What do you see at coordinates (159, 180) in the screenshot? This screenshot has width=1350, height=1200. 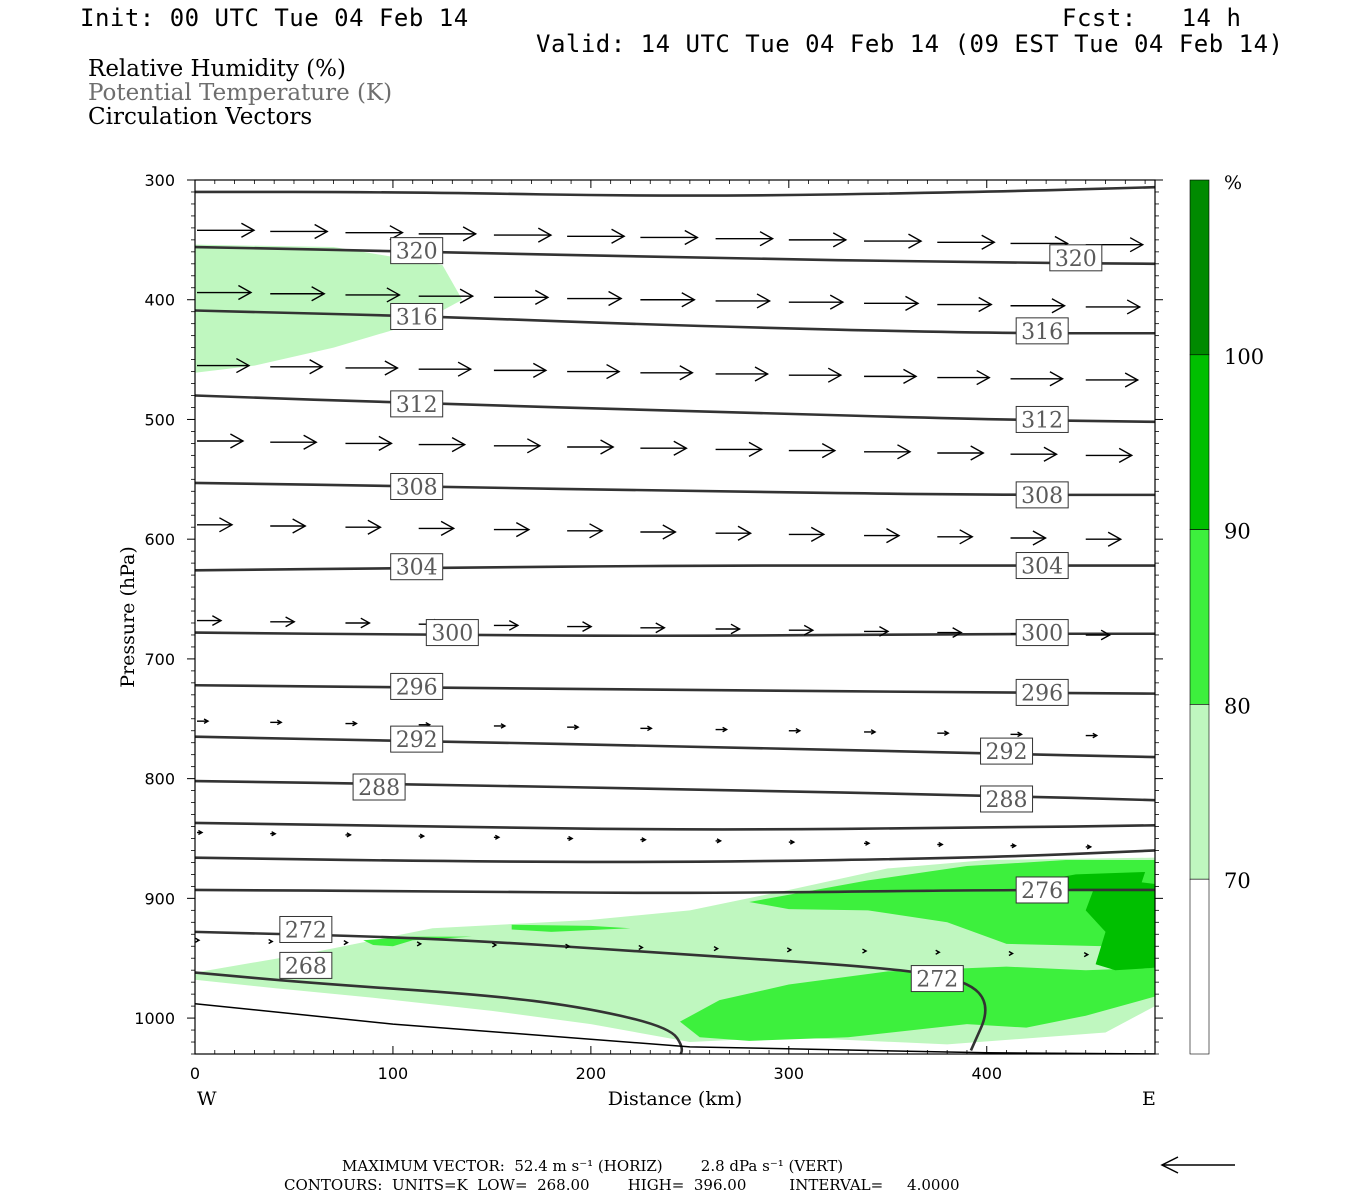 I see `y-tick-label: 300` at bounding box center [159, 180].